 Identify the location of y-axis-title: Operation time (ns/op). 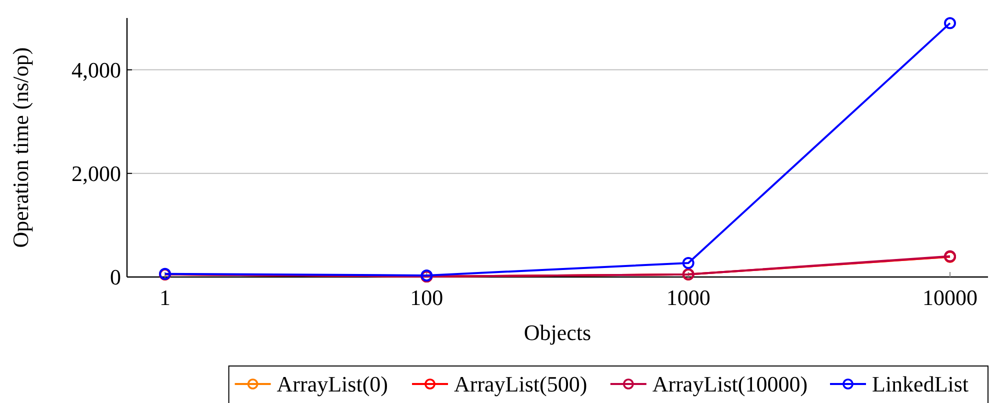
(20, 147).